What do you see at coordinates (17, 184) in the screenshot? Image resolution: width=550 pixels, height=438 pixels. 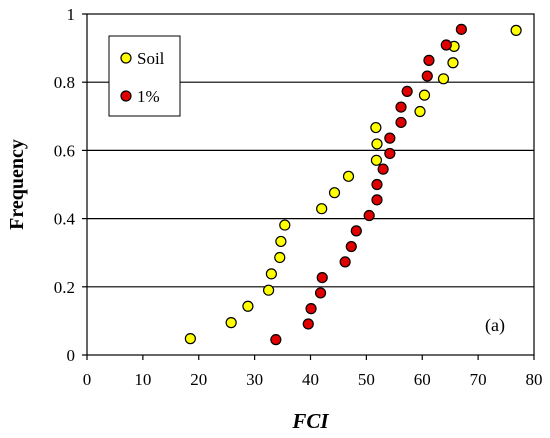 I see `y-axis-title: Frequency` at bounding box center [17, 184].